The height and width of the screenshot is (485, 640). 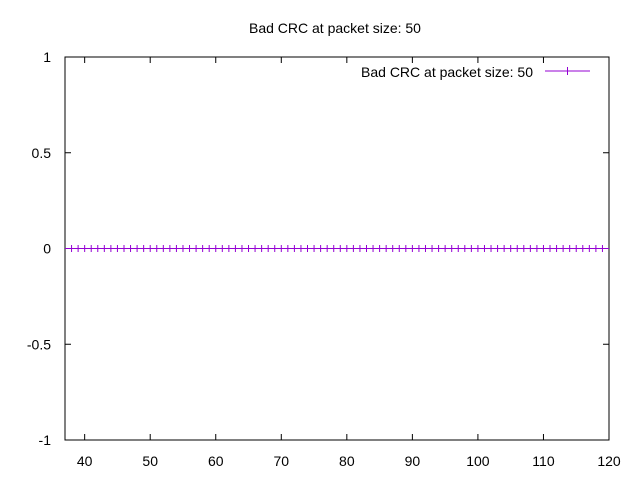 What do you see at coordinates (85, 461) in the screenshot?
I see `x-tick-label: 40` at bounding box center [85, 461].